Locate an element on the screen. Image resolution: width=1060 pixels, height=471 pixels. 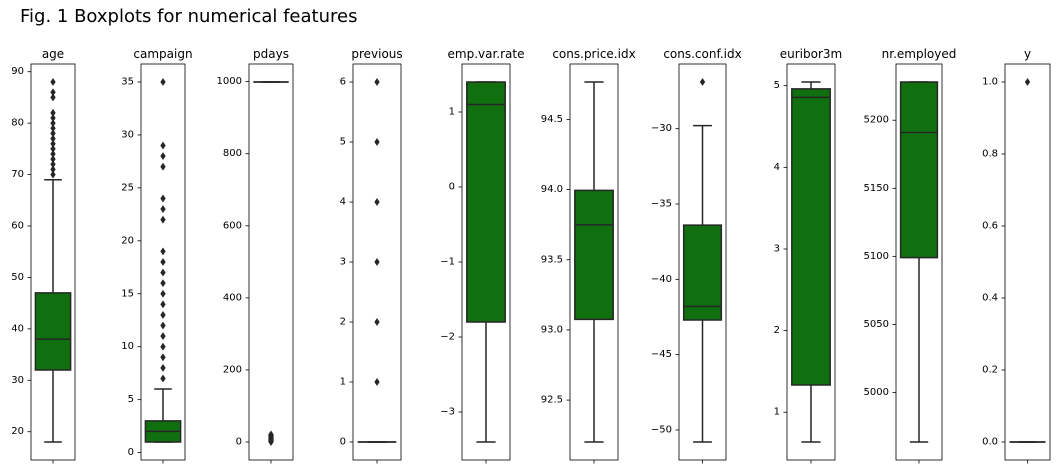
ytick-label: 40 is located at coordinates (17, 328).